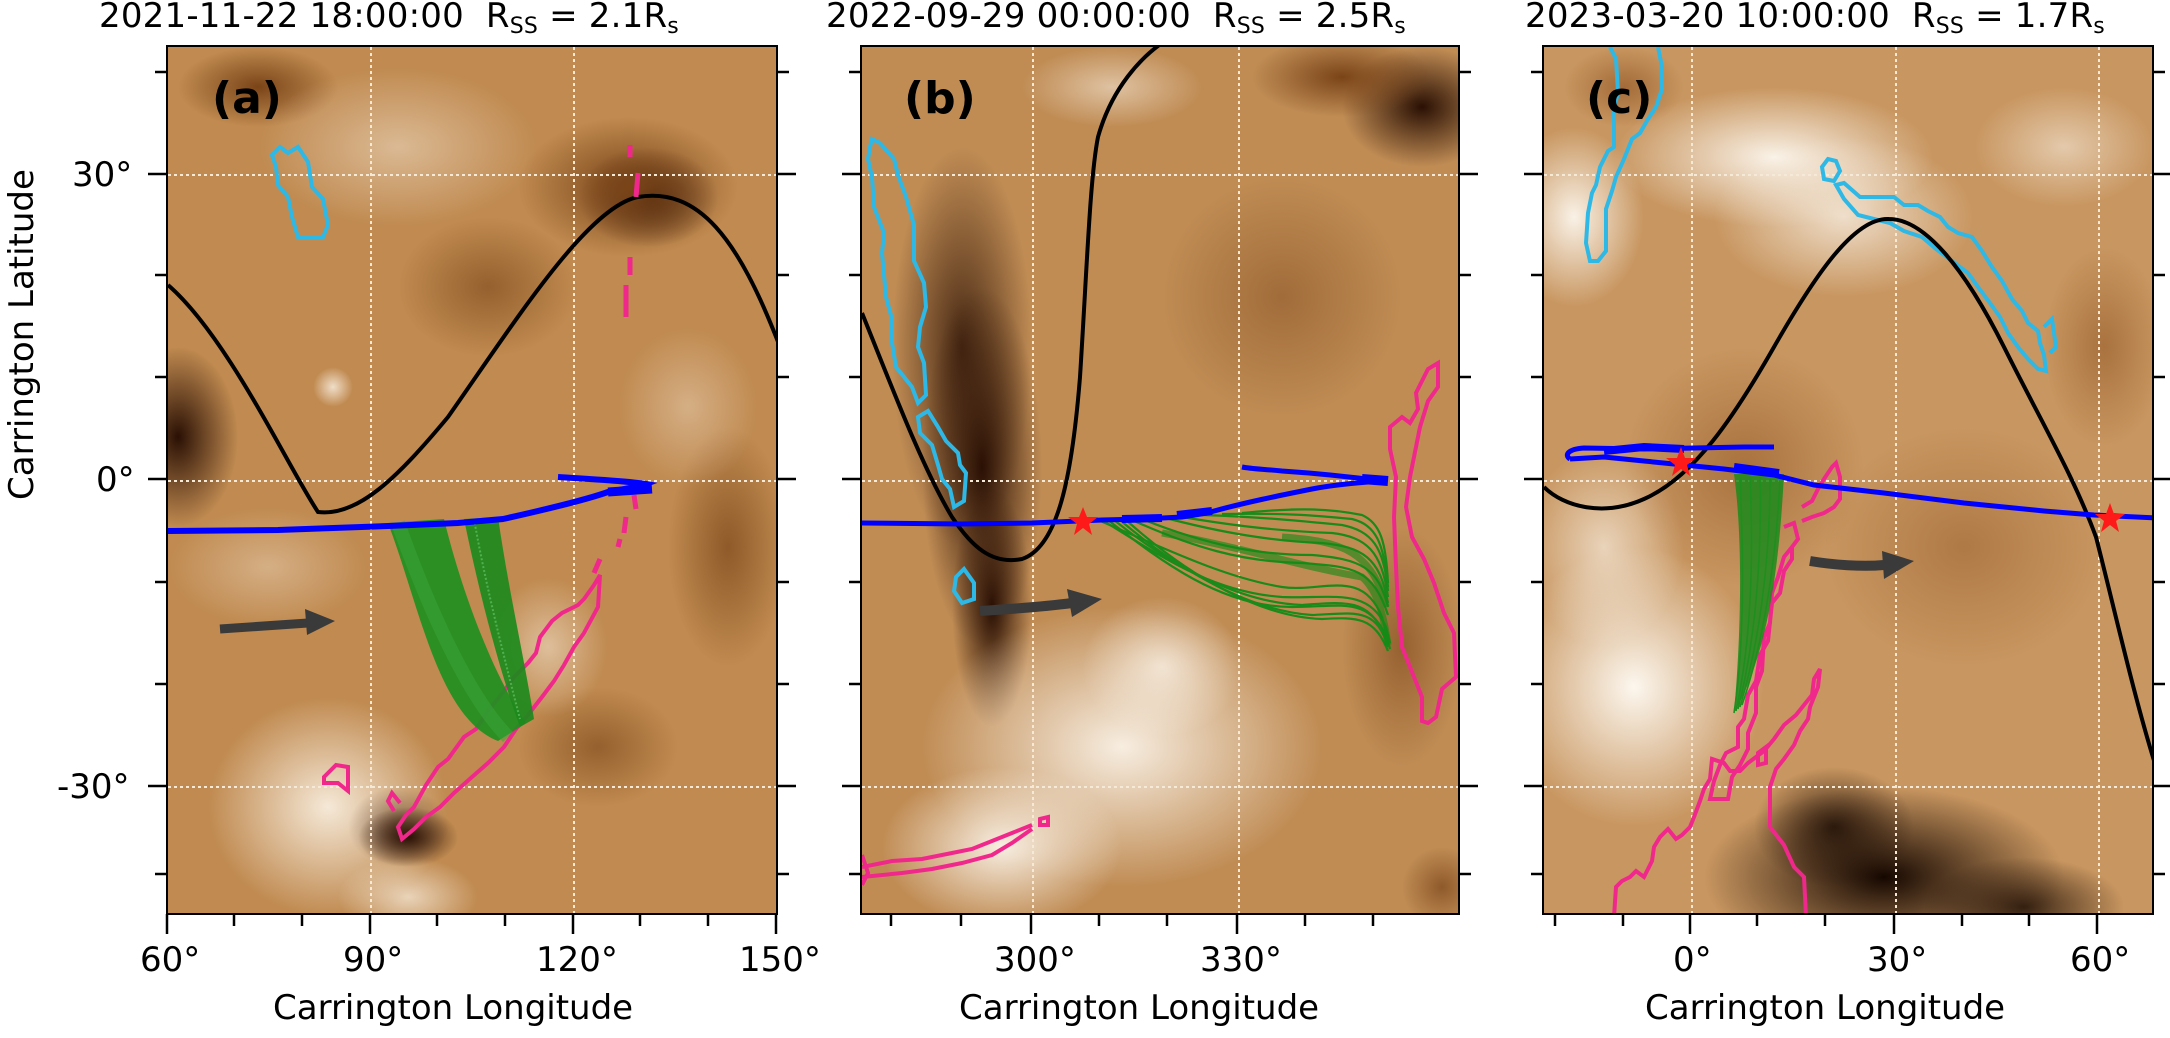 This screenshot has height=1038, width=2170. I want to click on panel-a-rss-unit: s, so click(673, 26).